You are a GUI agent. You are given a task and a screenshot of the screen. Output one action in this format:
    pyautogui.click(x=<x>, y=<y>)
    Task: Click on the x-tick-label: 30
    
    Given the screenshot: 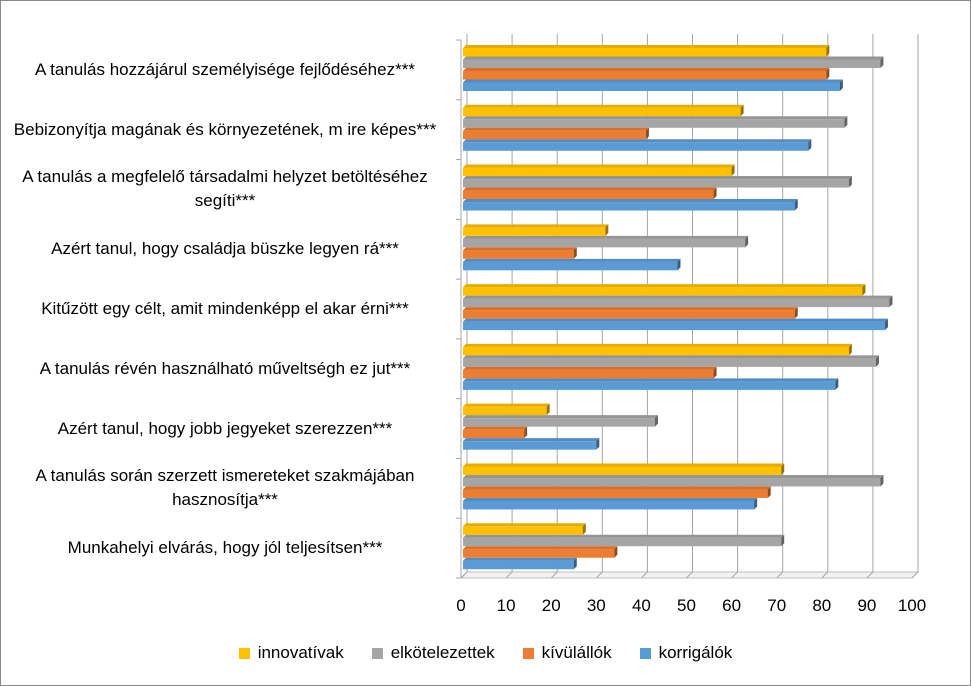 What is the action you would take?
    pyautogui.click(x=596, y=605)
    